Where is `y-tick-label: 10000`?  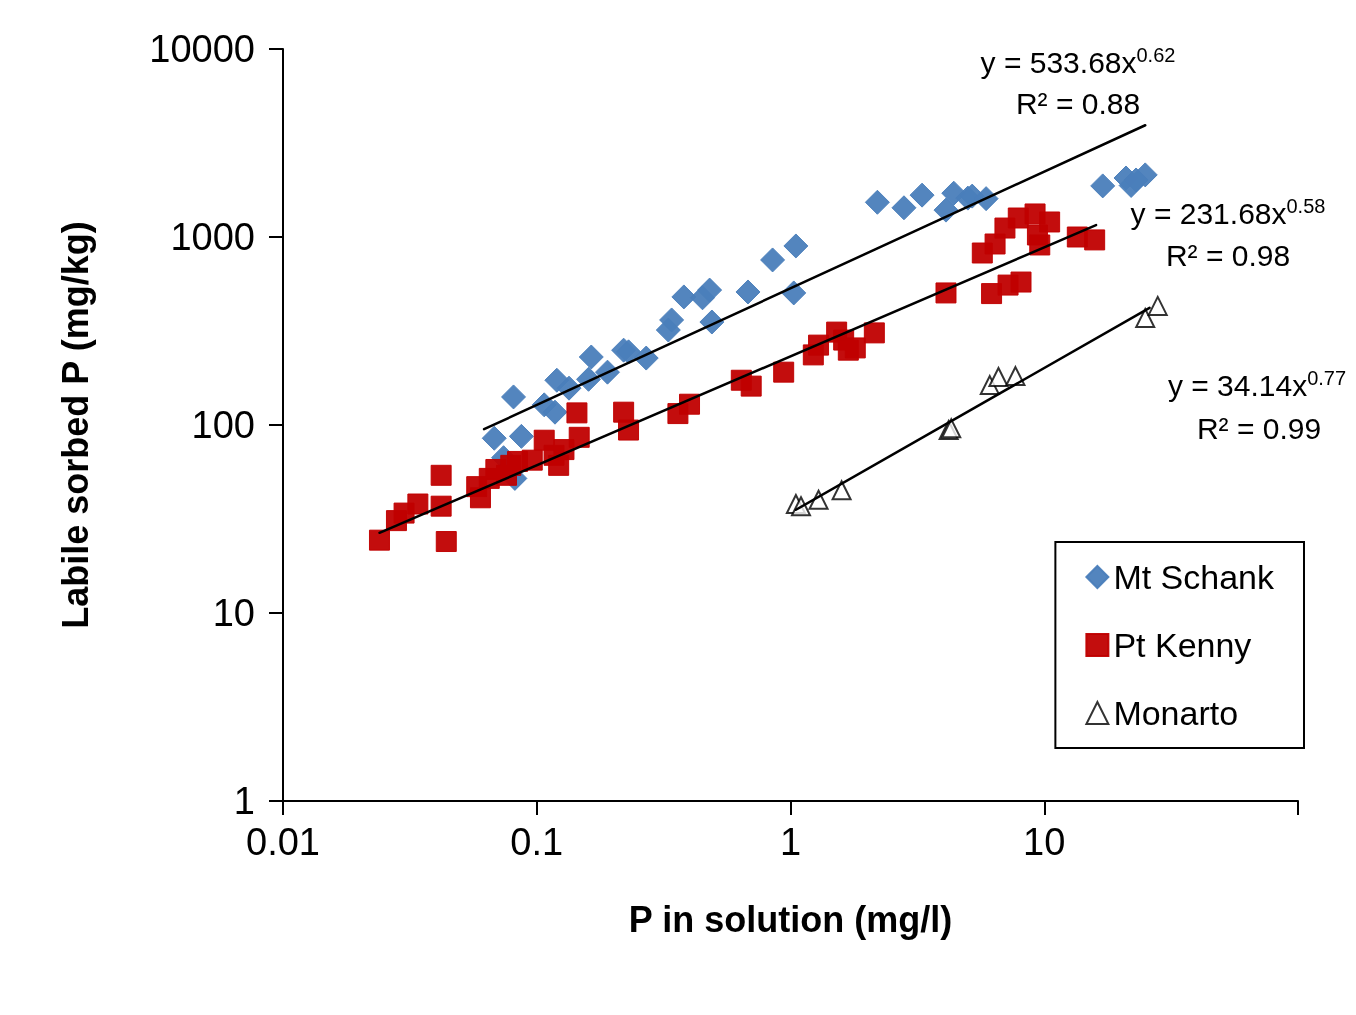 y-tick-label: 10000 is located at coordinates (202, 49).